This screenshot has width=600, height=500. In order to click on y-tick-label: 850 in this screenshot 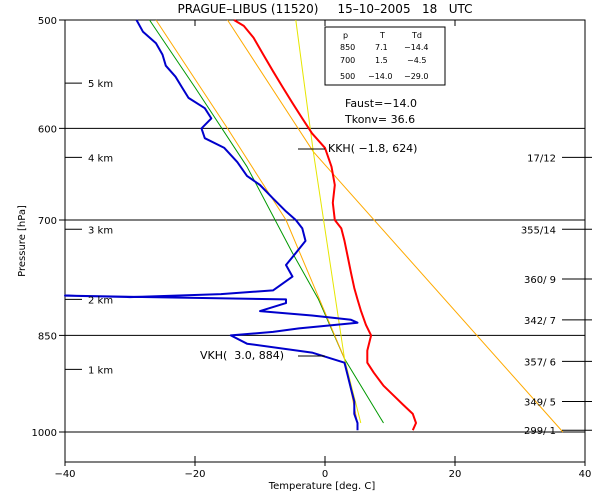, I will do `click(47, 336)`.